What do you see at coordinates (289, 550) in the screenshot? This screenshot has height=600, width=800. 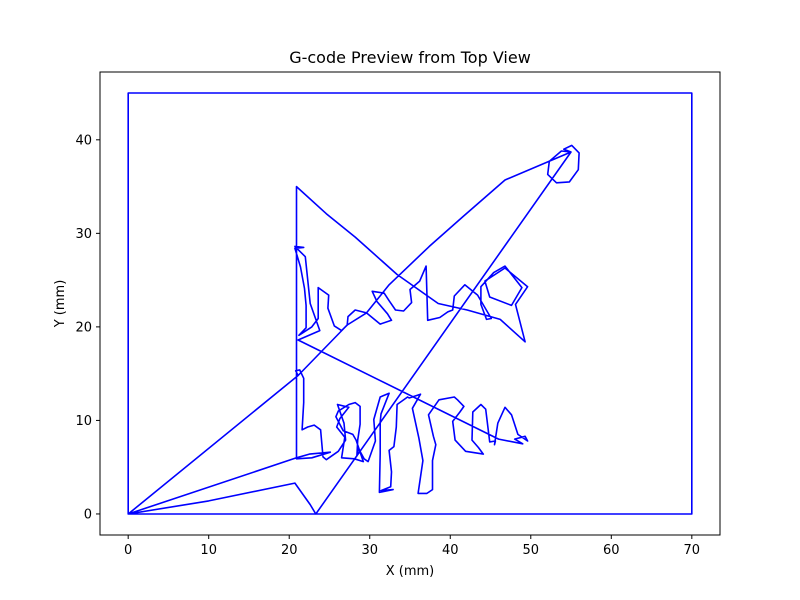 I see `x-tick-label: 20` at bounding box center [289, 550].